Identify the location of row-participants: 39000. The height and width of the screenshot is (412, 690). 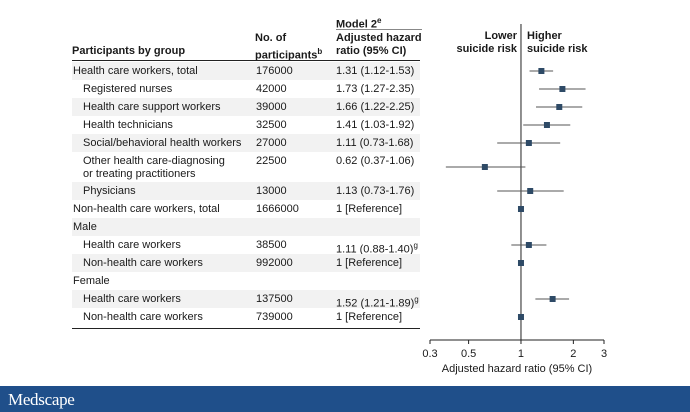
(271, 107).